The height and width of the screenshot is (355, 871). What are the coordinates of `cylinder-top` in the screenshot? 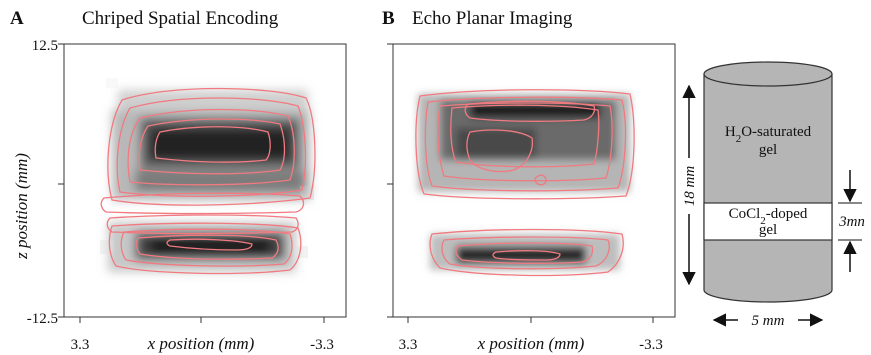 It's located at (768, 74).